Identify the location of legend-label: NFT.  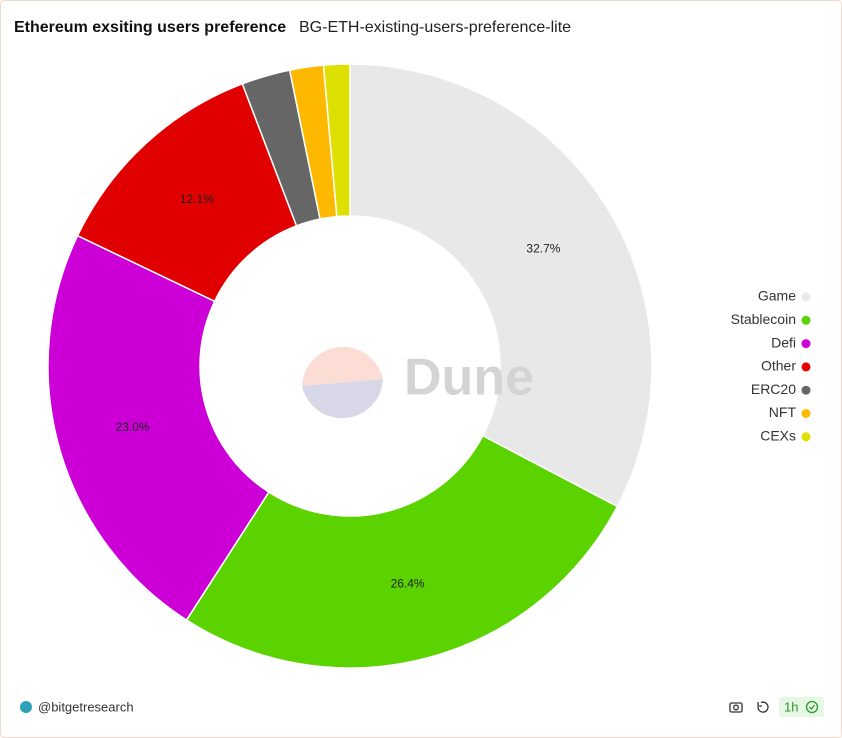
(783, 412).